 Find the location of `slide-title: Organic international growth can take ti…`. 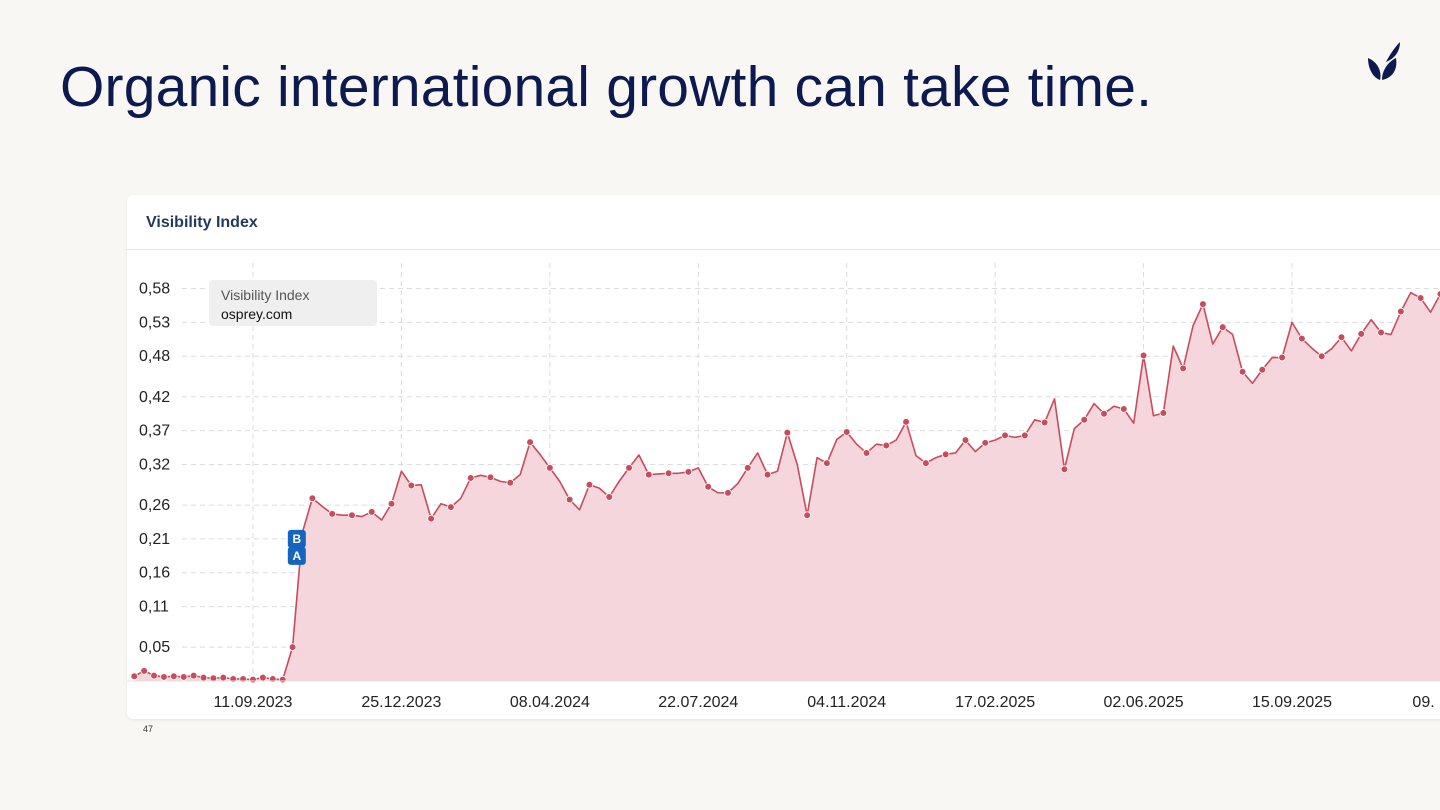

slide-title: Organic international growth can take ti… is located at coordinates (606, 87).